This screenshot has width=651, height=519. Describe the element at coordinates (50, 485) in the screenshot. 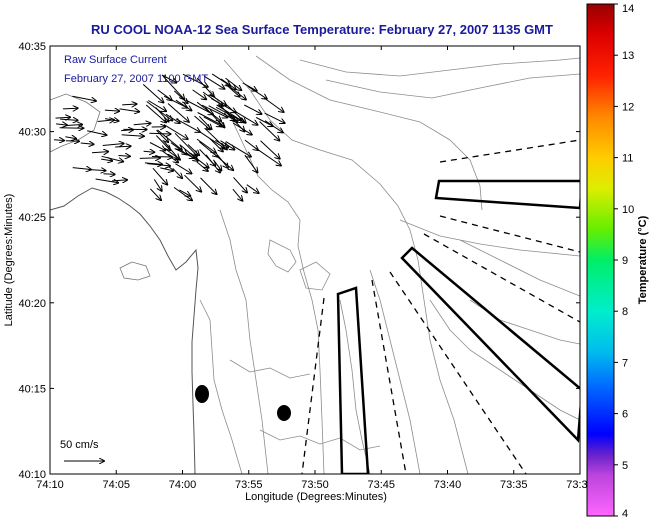

I see `x-tick-label: 74:10` at that location.